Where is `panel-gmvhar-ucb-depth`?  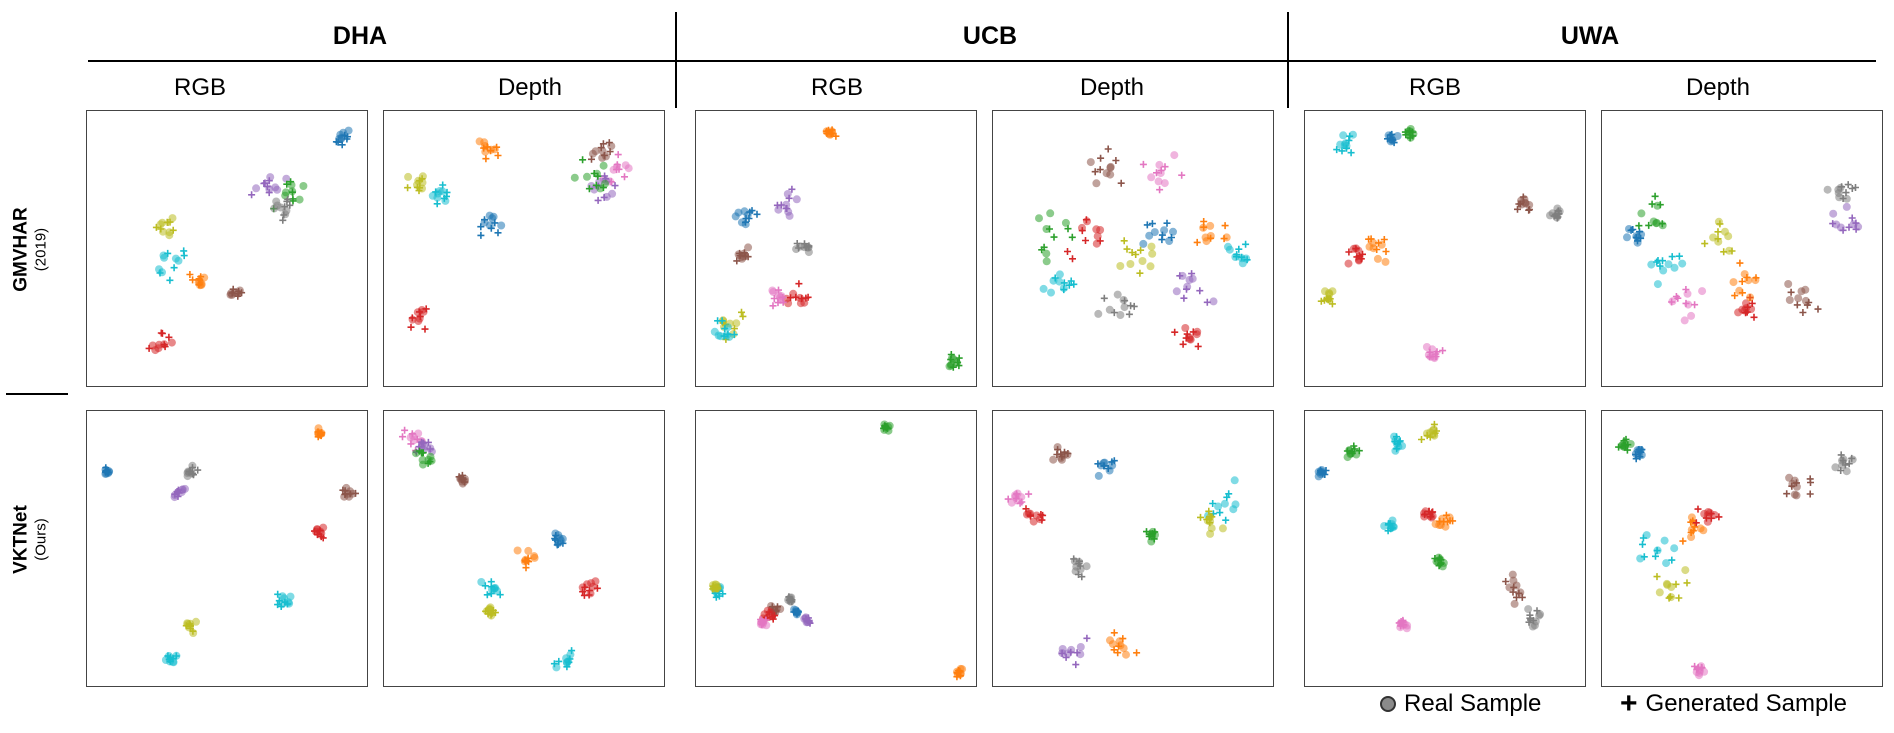 panel-gmvhar-ucb-depth is located at coordinates (1133, 248).